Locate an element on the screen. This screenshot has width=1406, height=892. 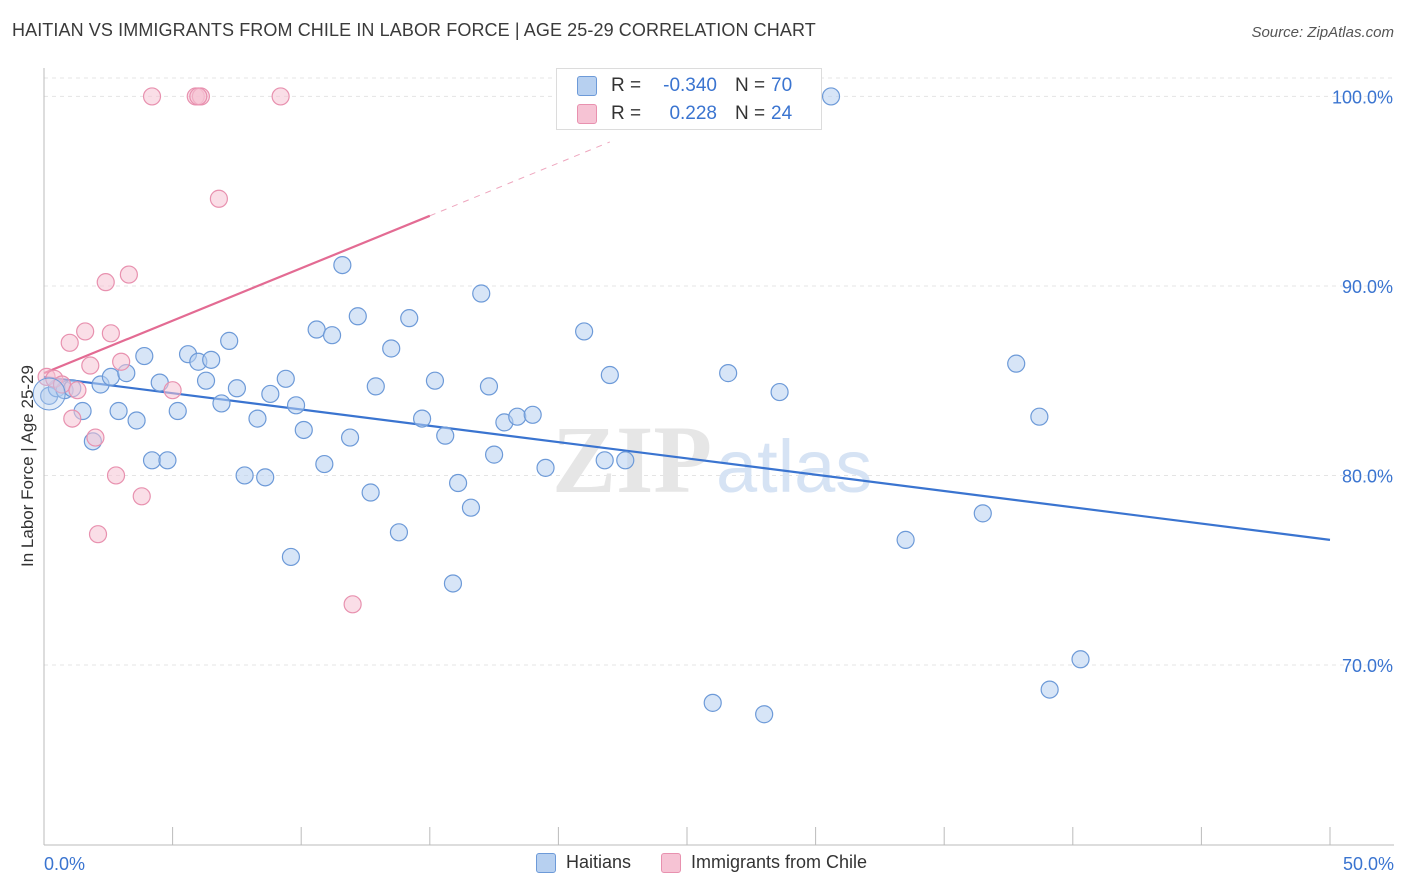
y-tick-label: 100.0% is located at coordinates (1362, 97).